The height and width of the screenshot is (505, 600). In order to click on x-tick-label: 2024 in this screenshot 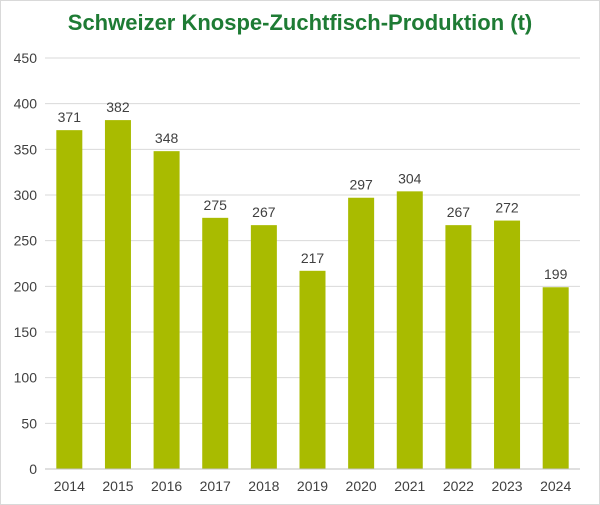, I will do `click(555, 486)`.